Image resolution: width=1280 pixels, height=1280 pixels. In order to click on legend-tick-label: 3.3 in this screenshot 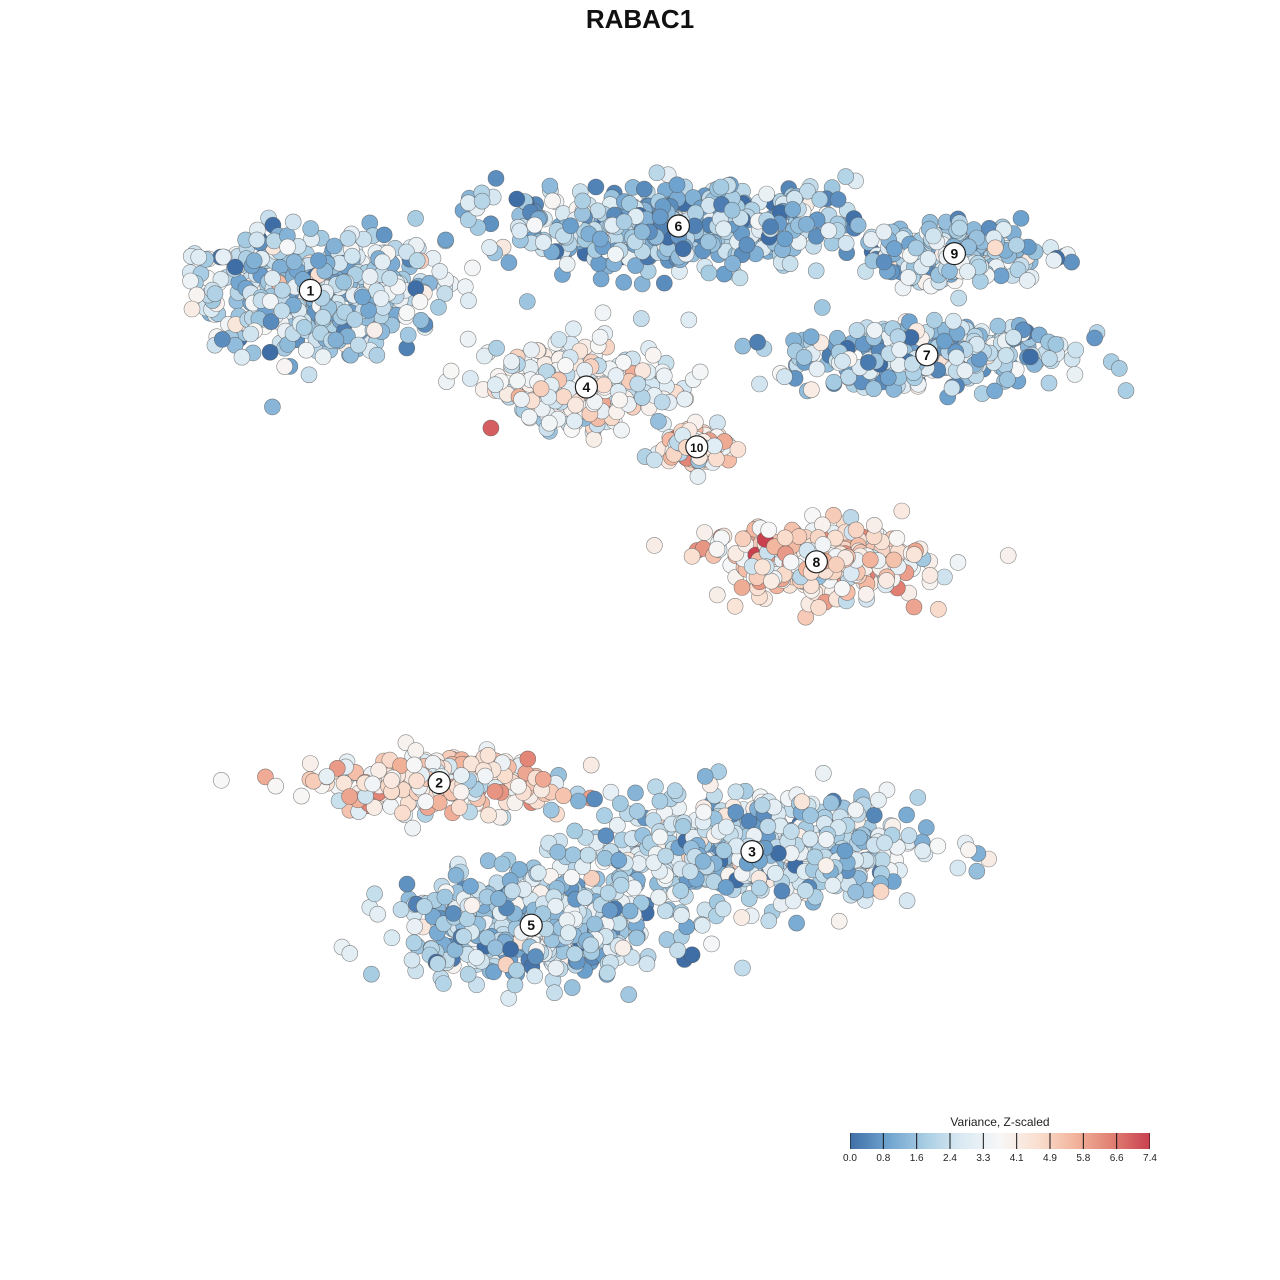, I will do `click(983, 1158)`.